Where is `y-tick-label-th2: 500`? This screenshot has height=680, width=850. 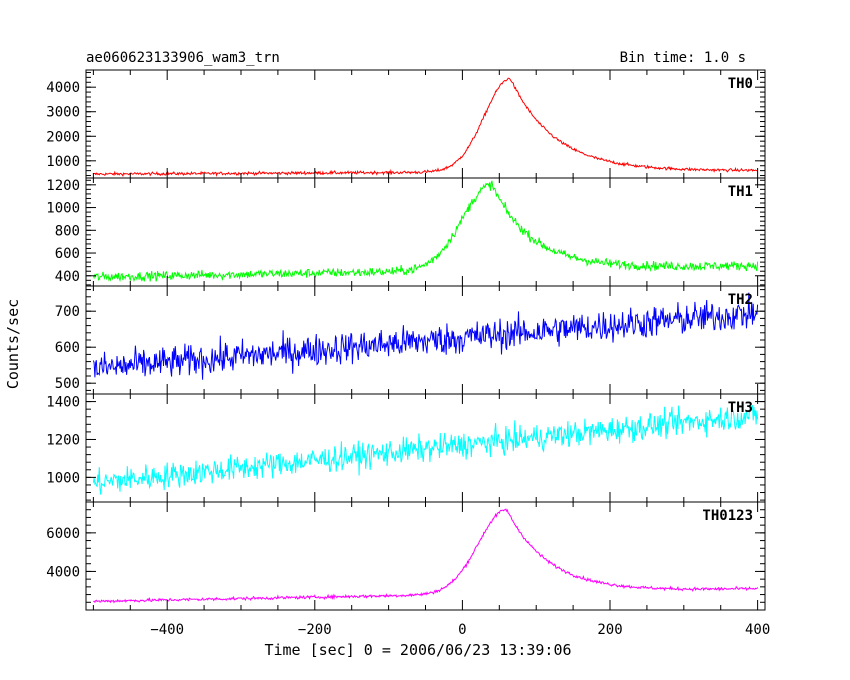 y-tick-label-th2: 500 is located at coordinates (67, 384).